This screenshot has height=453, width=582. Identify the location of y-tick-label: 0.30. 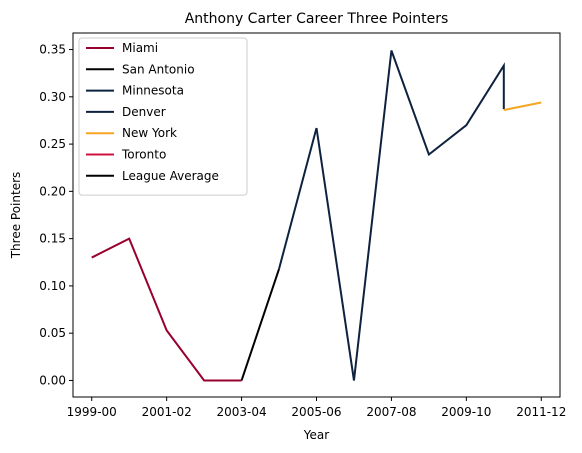
(52, 97).